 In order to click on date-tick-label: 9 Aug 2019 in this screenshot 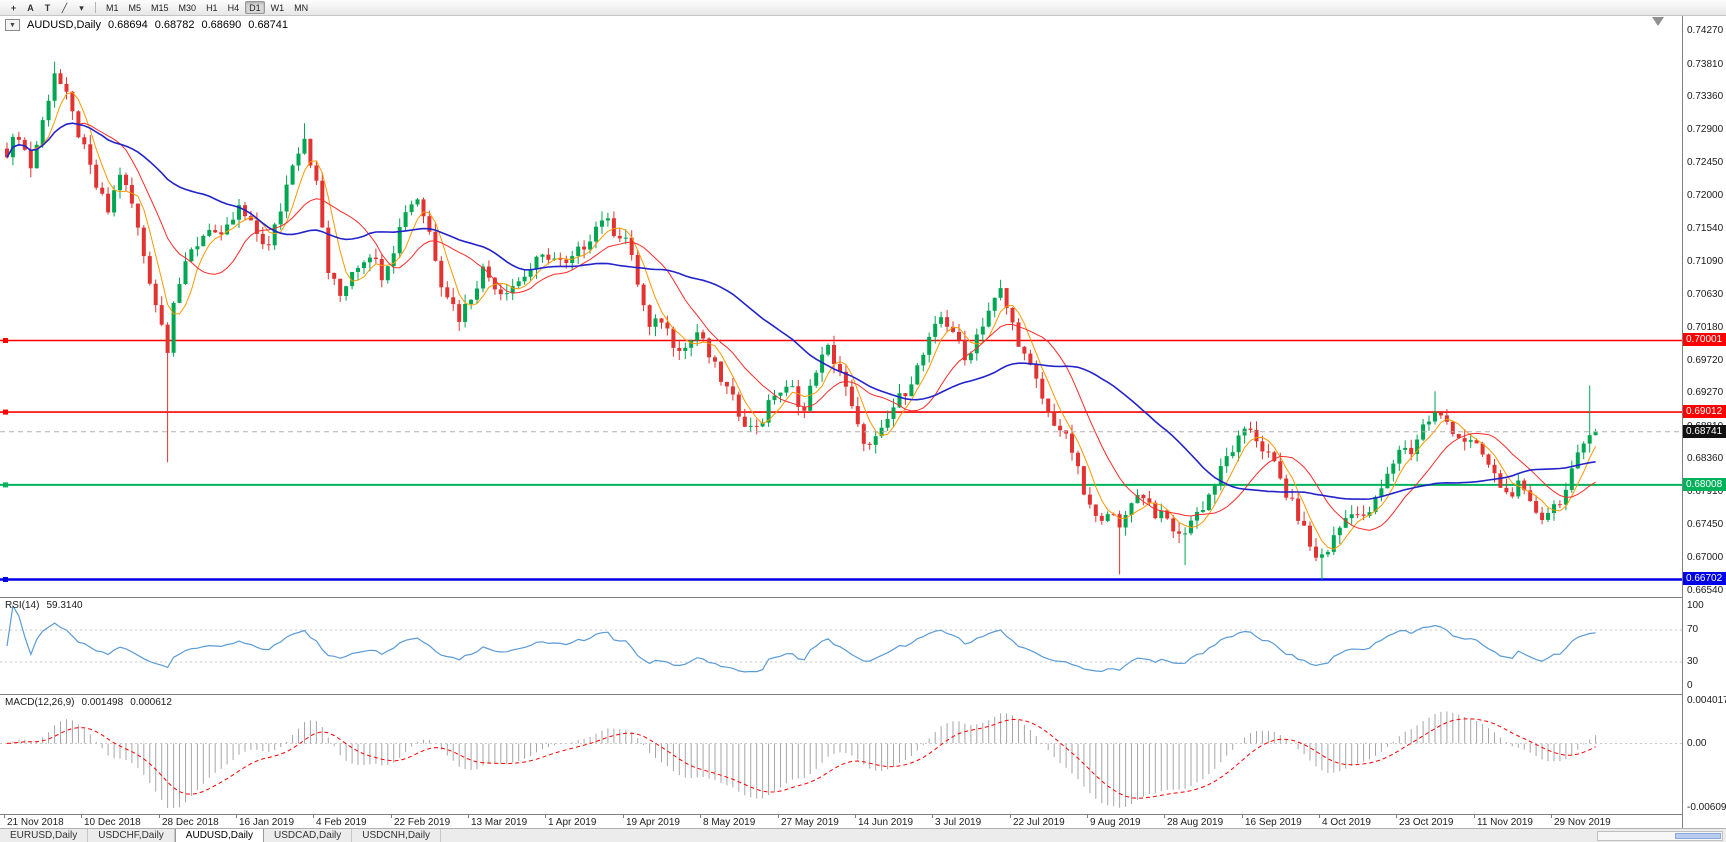, I will do `click(1115, 822)`.